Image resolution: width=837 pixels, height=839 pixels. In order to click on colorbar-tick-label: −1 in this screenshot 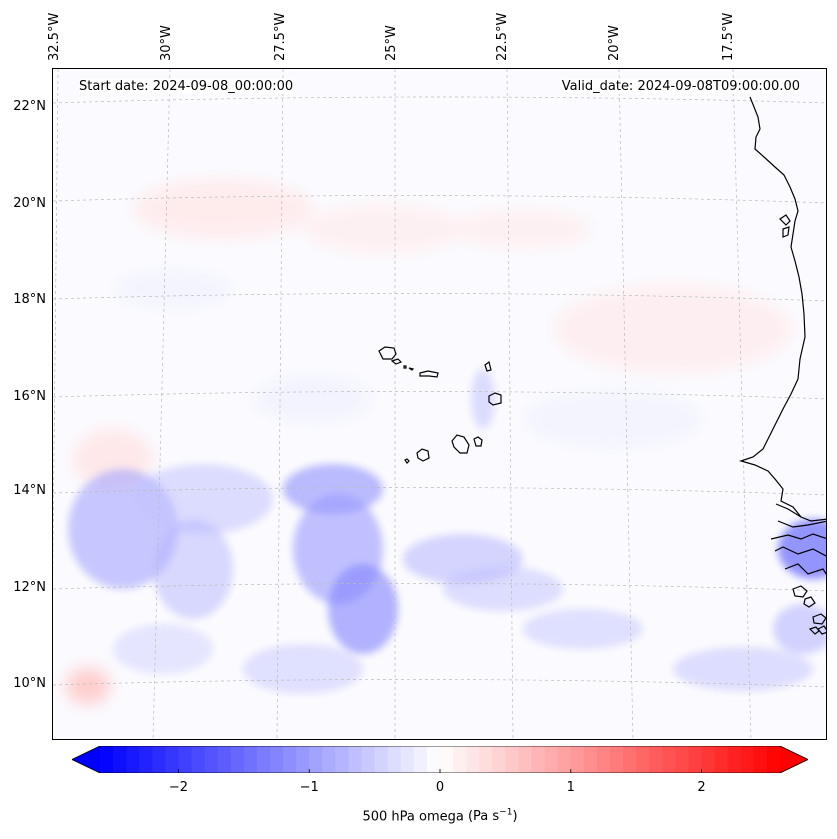, I will do `click(309, 787)`.